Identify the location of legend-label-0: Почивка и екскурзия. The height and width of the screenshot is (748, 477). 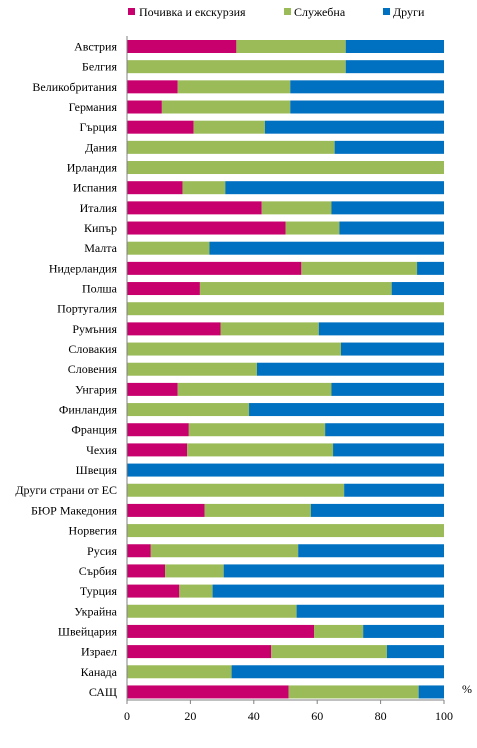
(192, 12).